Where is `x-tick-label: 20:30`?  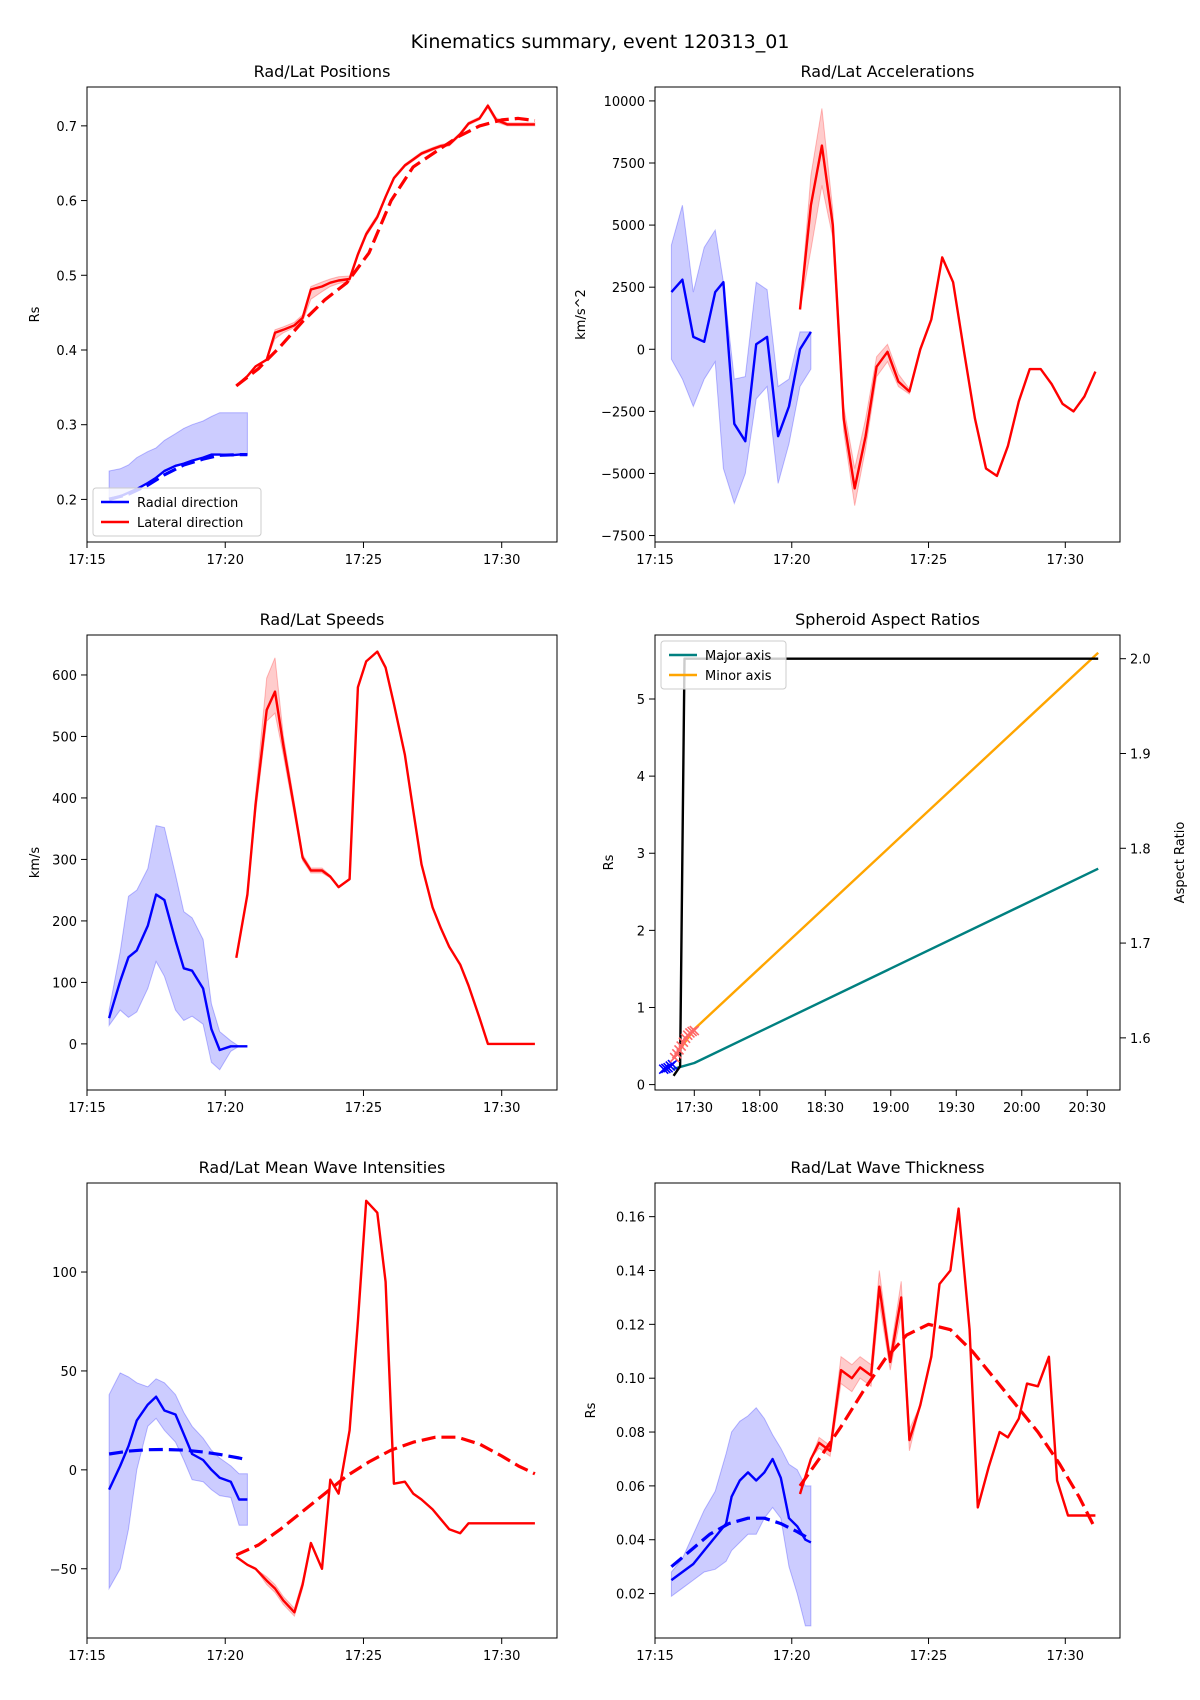
x-tick-label: 20:30 is located at coordinates (1087, 1108).